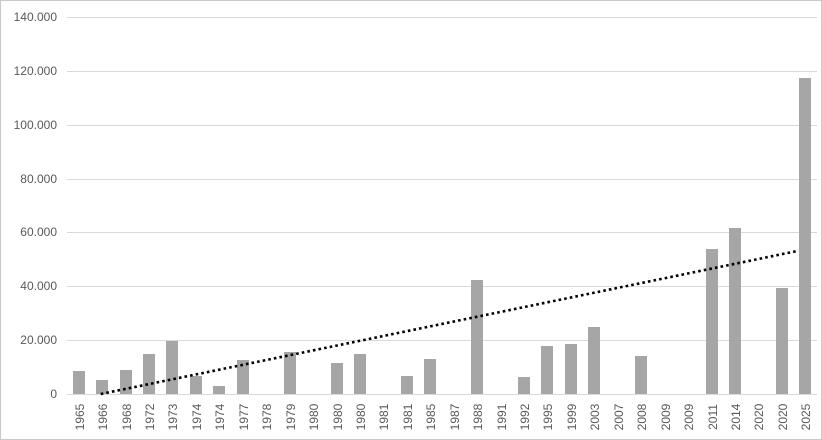 This screenshot has width=822, height=440. I want to click on x-axis-tick-label: 1977, so click(243, 417).